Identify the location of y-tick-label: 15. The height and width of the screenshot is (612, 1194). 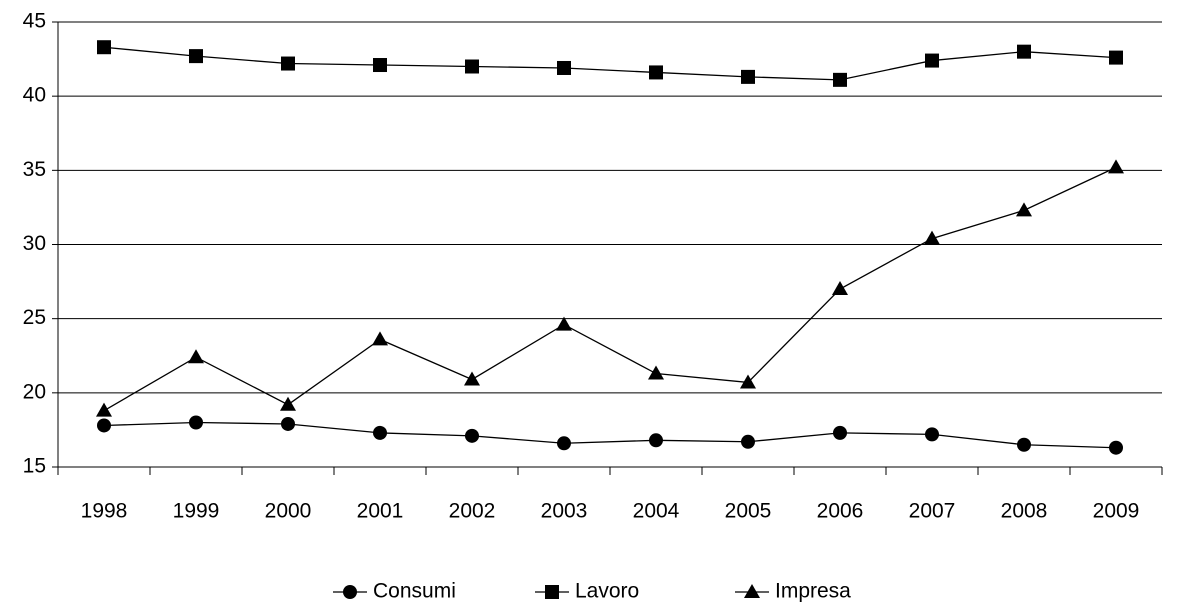
(34, 466).